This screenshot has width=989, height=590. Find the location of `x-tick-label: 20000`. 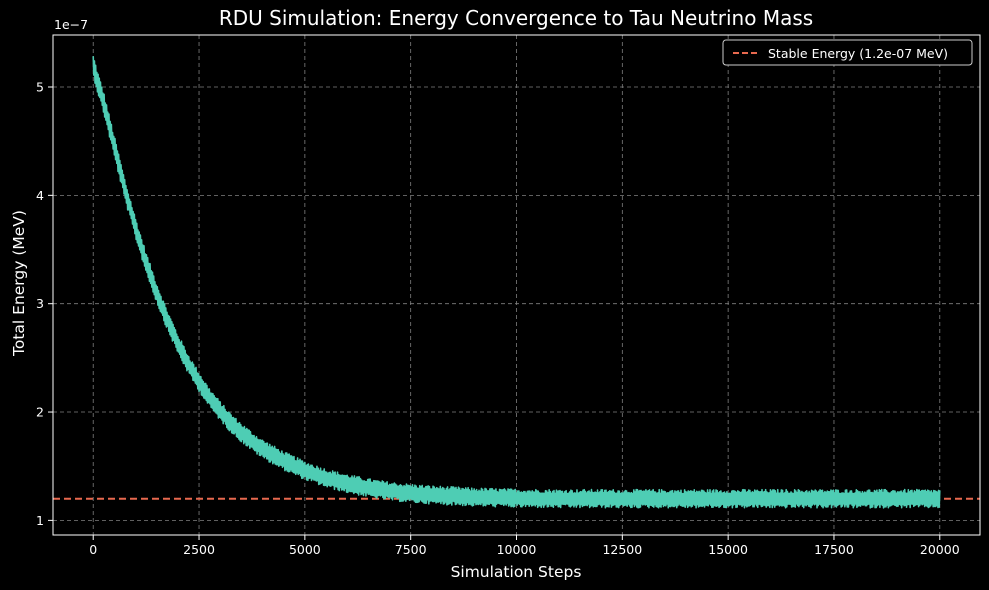

x-tick-label: 20000 is located at coordinates (940, 549).